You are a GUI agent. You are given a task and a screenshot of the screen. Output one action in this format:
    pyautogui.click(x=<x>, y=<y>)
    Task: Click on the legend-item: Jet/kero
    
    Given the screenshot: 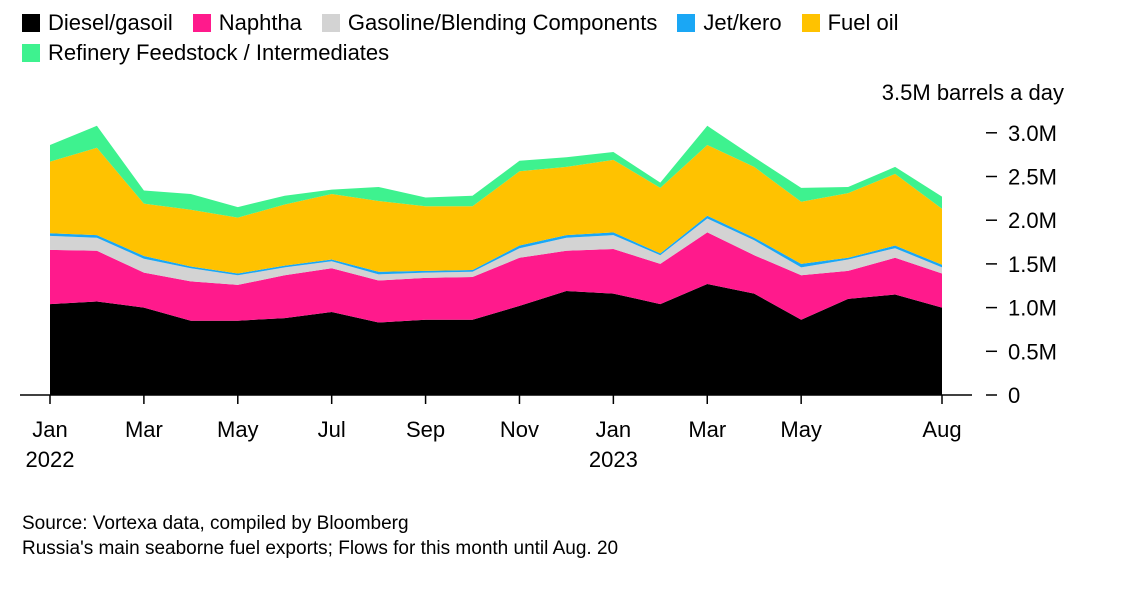 What is the action you would take?
    pyautogui.click(x=729, y=23)
    